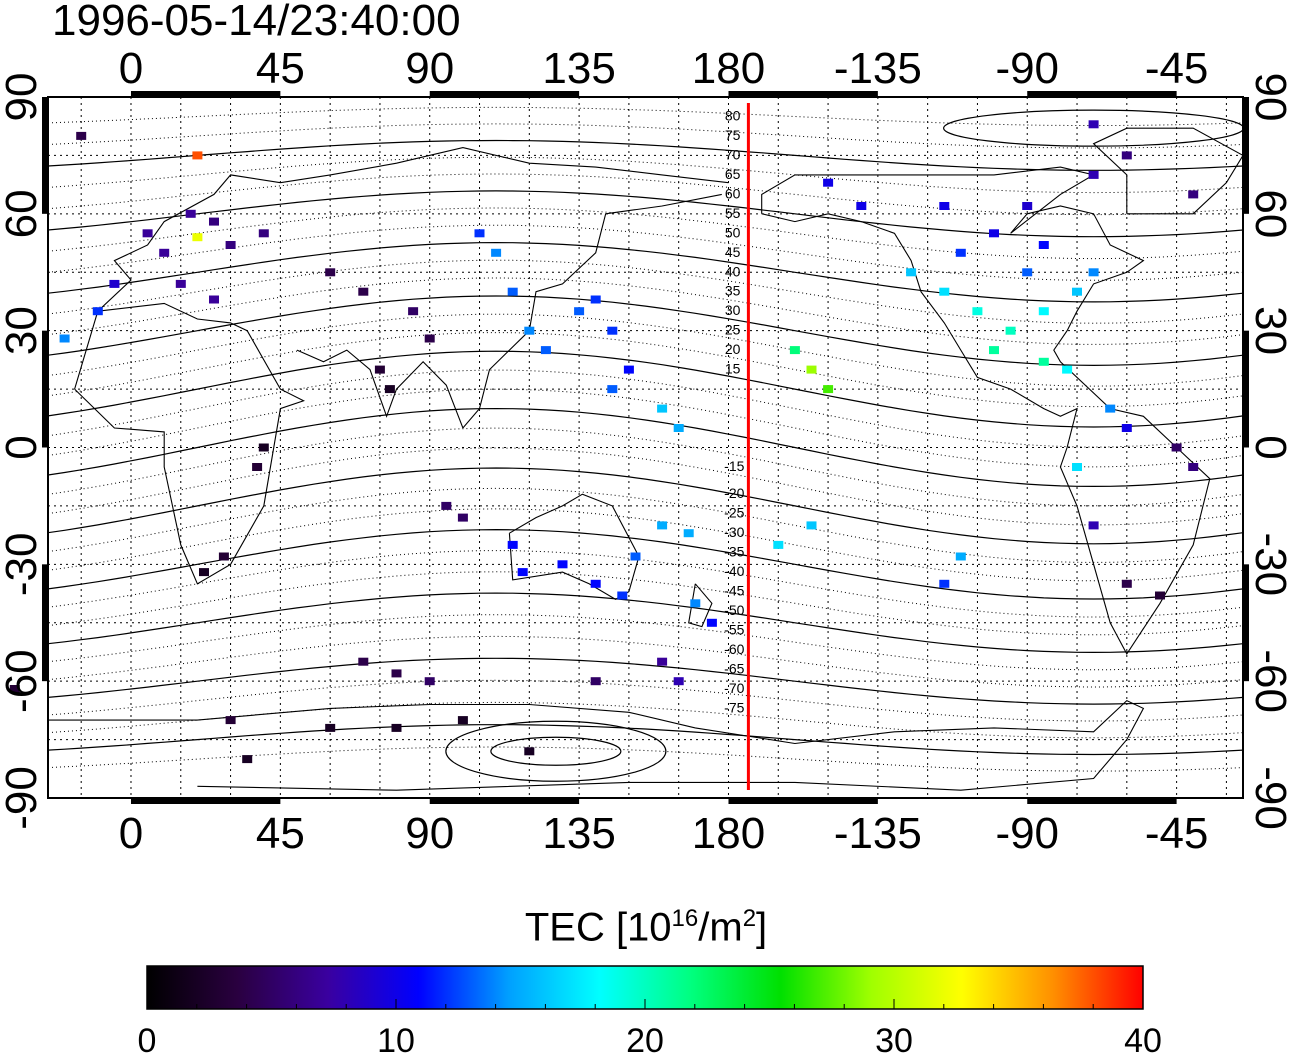  What do you see at coordinates (1177, 833) in the screenshot?
I see `lon-label-bottom: -45` at bounding box center [1177, 833].